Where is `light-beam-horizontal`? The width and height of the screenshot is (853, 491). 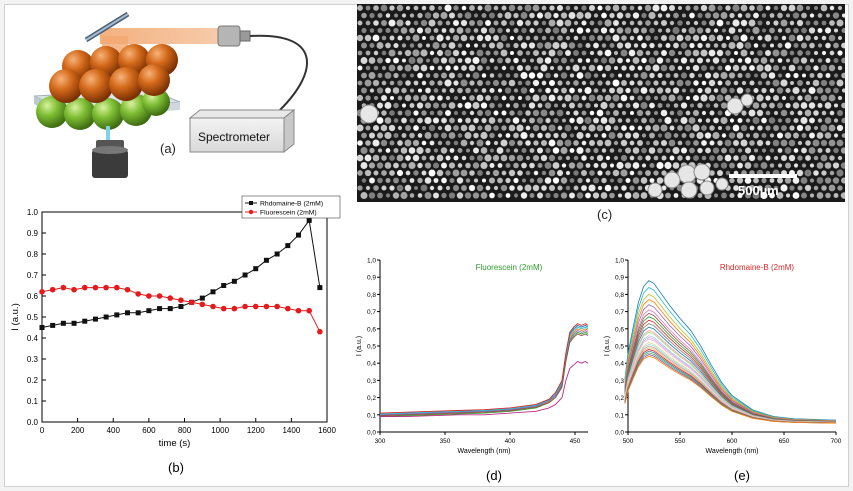
light-beam-horizontal is located at coordinates (160, 36).